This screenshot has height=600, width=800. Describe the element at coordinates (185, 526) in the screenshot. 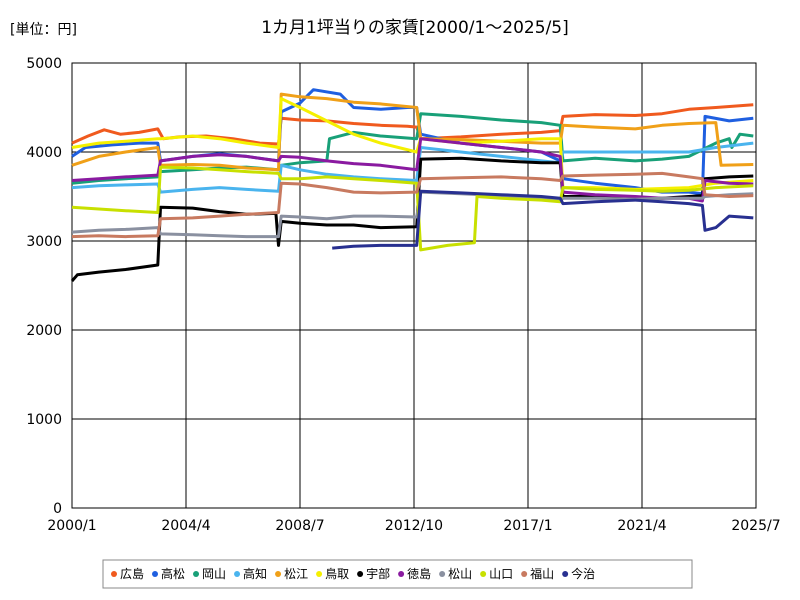

I see `x-tick-label: 2004/4` at that location.